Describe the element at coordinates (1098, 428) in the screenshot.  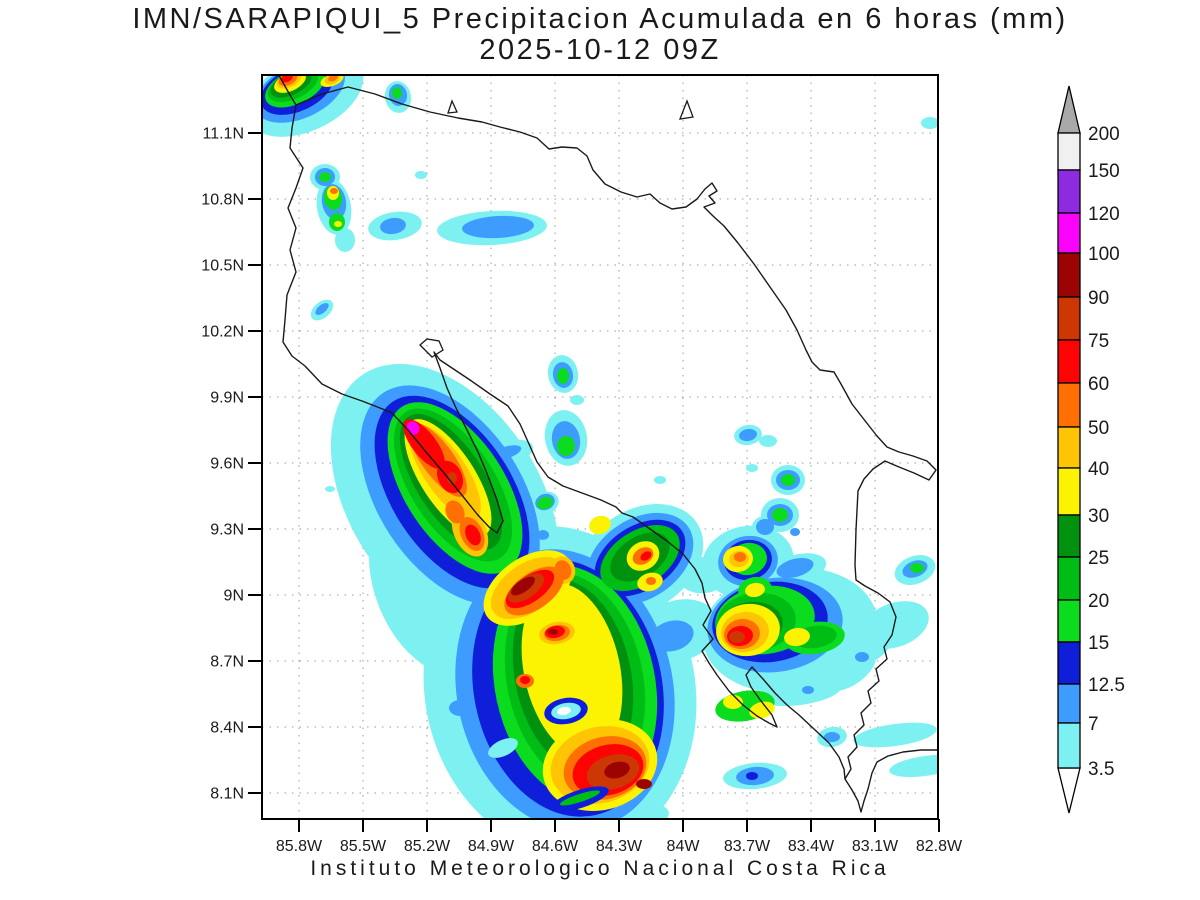
I see `colorbar-label: 50` at that location.